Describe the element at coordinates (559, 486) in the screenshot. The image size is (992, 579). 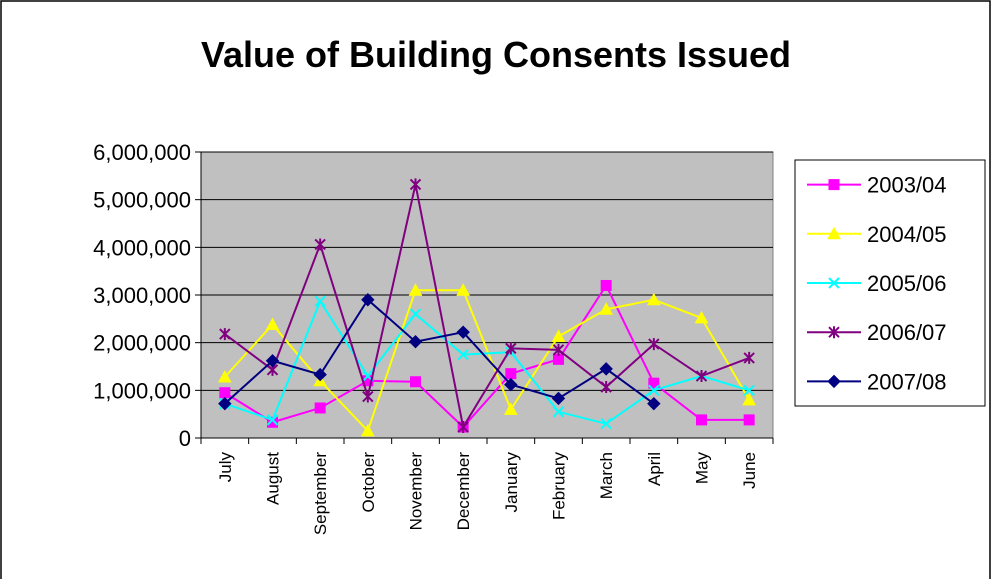
I see `x-category-label: February` at that location.